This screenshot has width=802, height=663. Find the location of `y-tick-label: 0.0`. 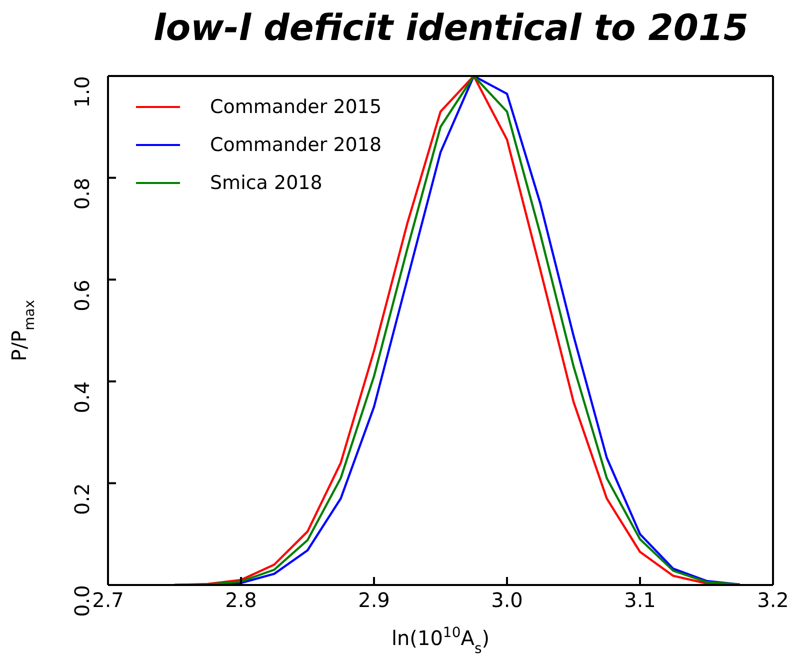

y-tick-label: 0.0 is located at coordinates (82, 601).